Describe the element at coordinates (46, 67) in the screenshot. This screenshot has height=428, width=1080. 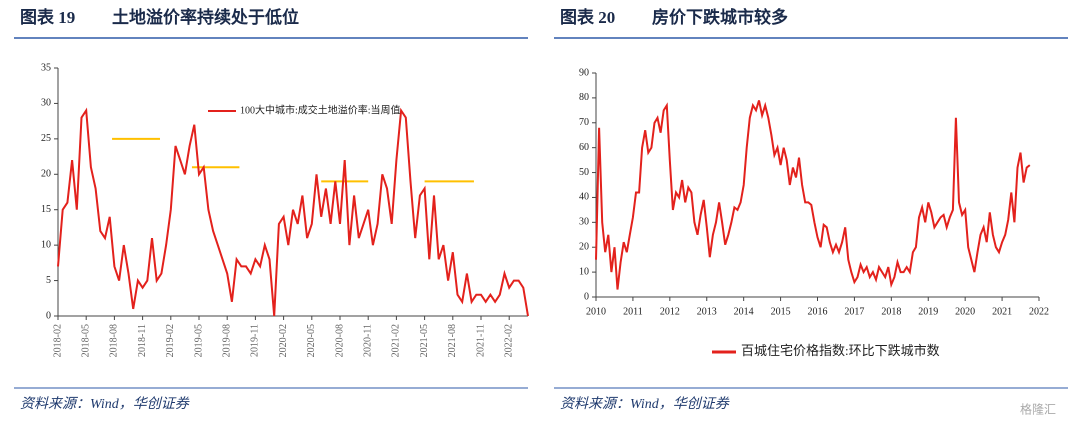
I see `y-tick-label: 35` at that location.